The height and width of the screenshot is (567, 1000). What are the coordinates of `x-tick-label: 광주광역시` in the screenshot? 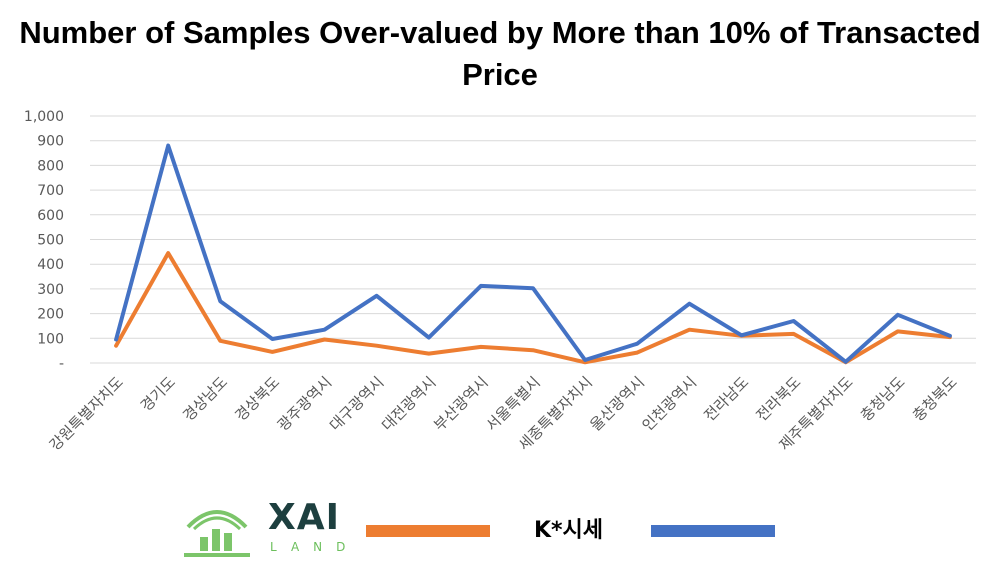 It's located at (305, 404).